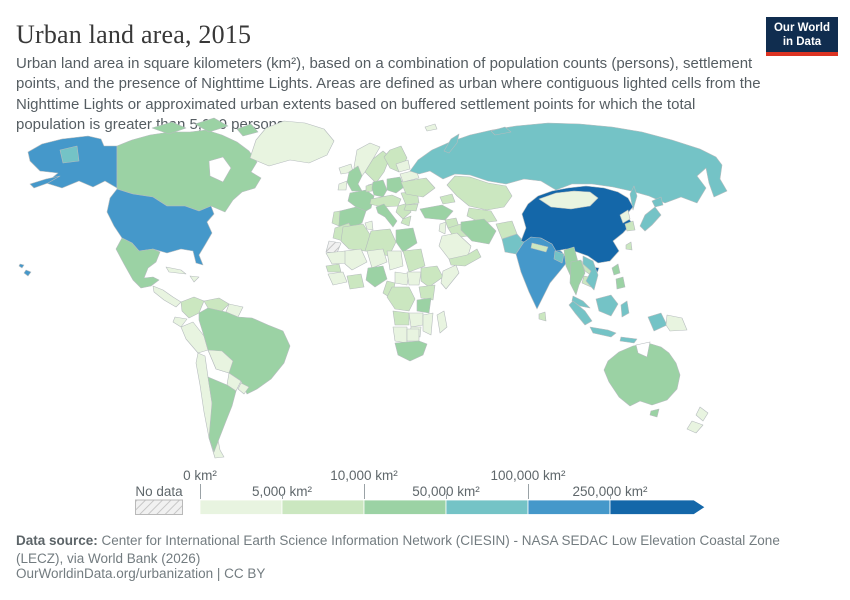  I want to click on country-nigeria, so click(376, 276).